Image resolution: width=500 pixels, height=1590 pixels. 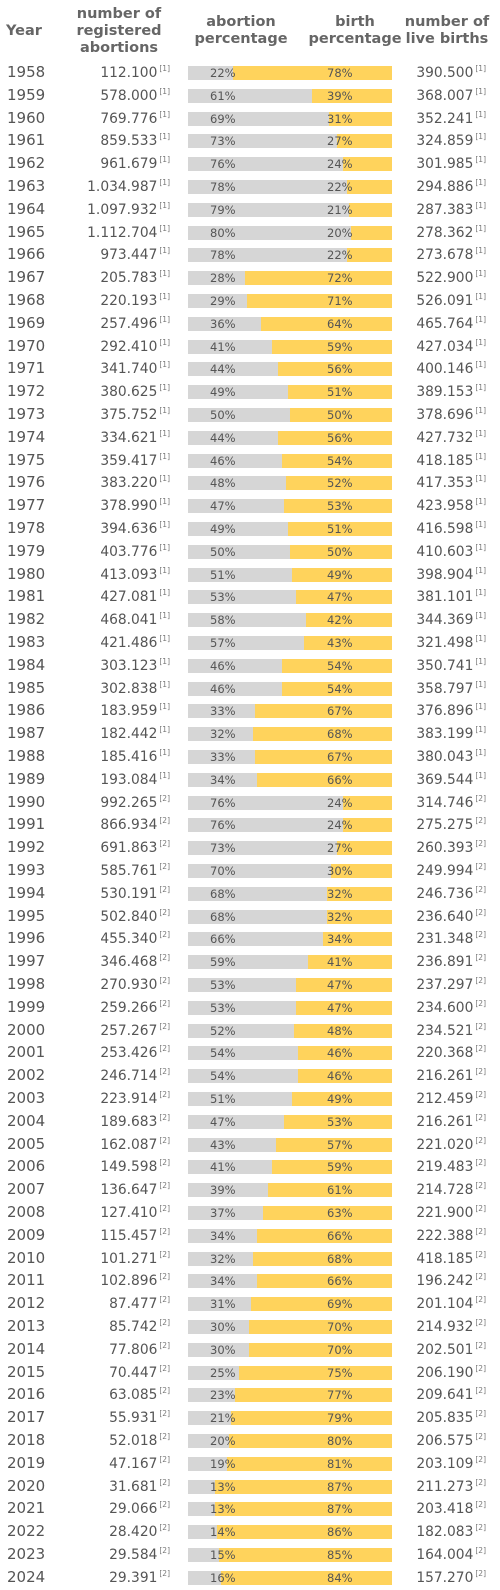 I want to click on abortion-percentage-label: 50%, so click(x=223, y=415).